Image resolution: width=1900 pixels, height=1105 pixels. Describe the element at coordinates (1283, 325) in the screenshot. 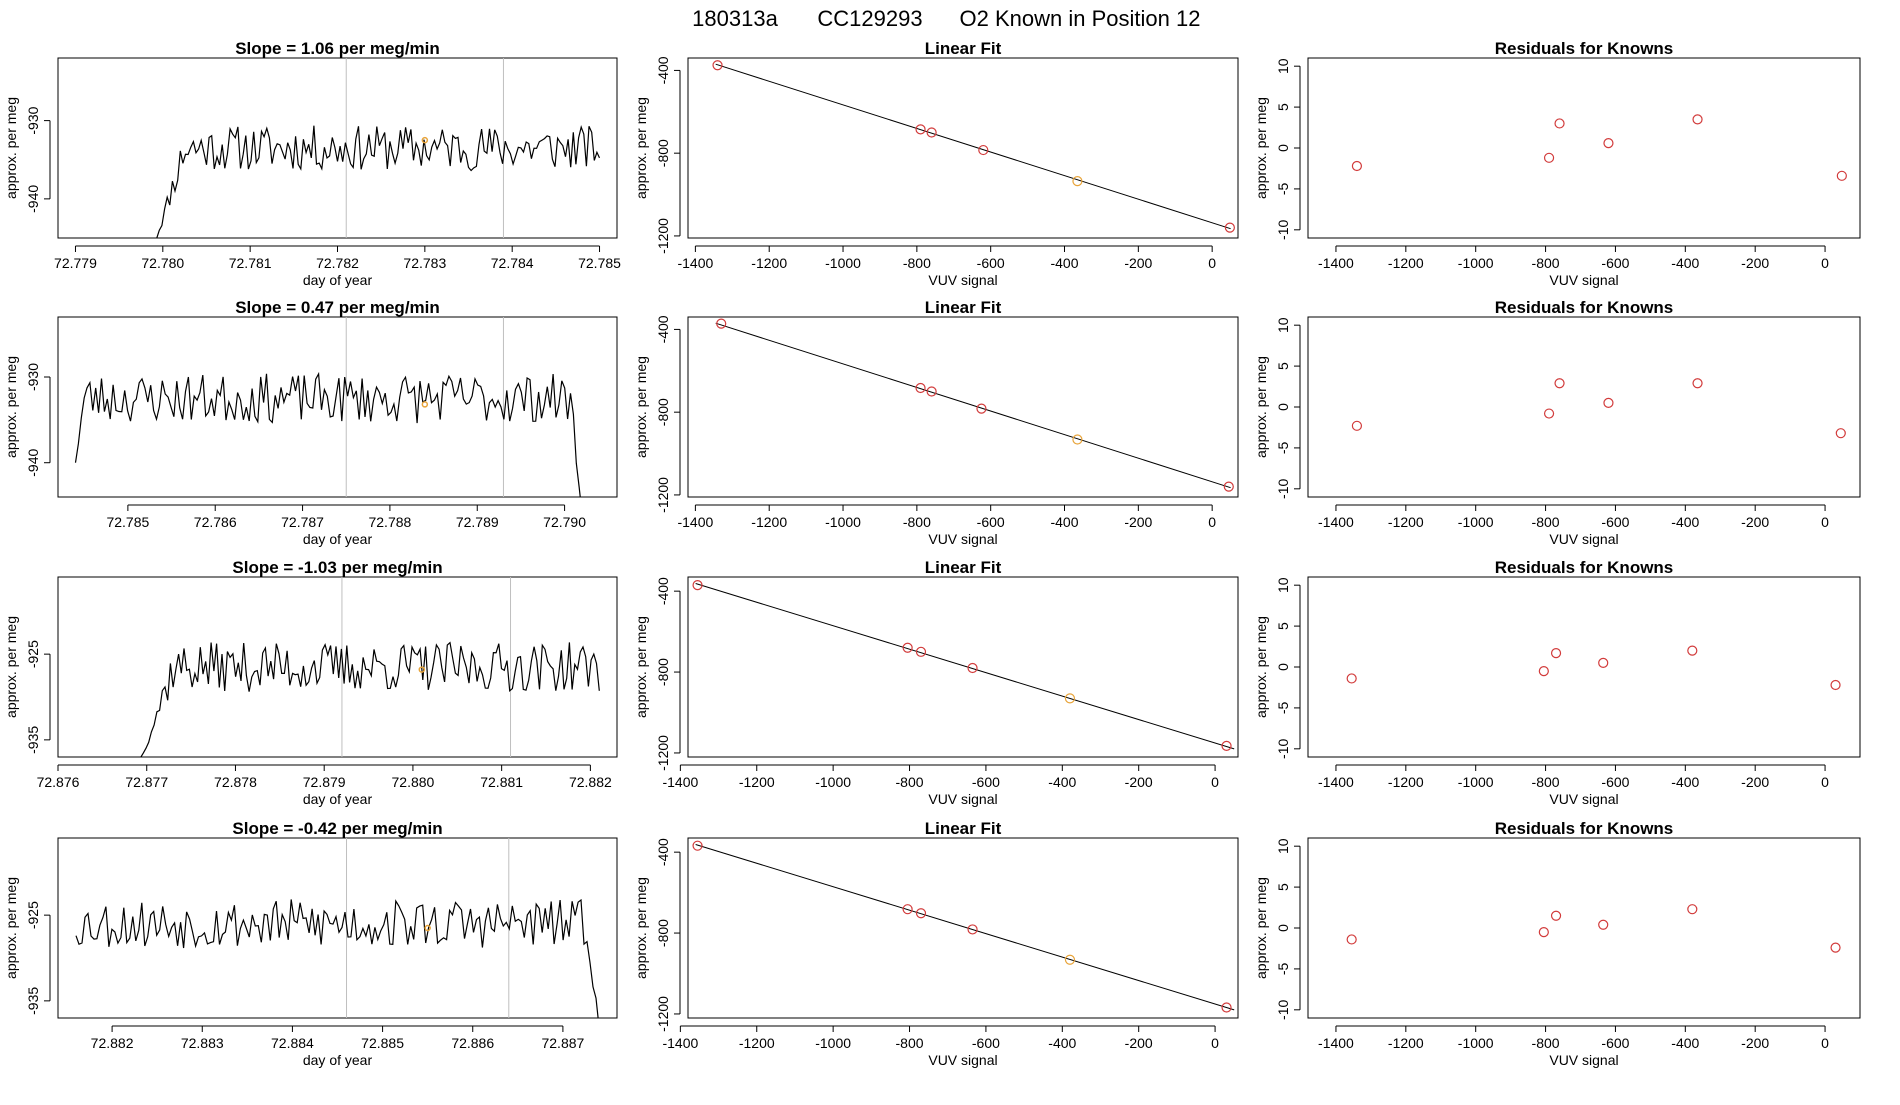

I see `y-tick-label: 10` at that location.